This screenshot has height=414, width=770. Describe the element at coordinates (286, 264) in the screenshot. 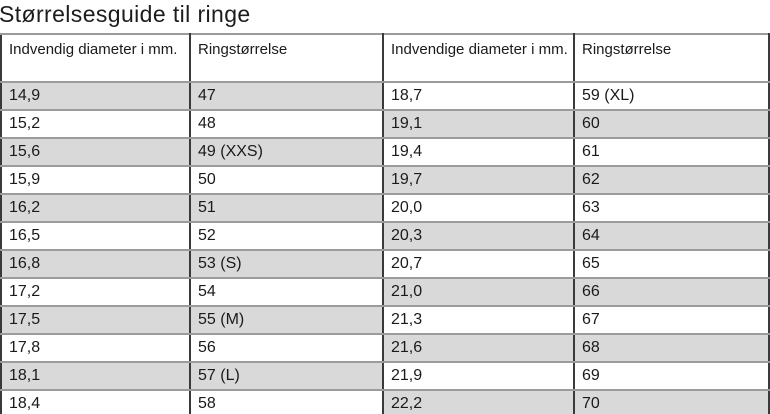

I see `cell-ring-size: 53 (S)` at that location.